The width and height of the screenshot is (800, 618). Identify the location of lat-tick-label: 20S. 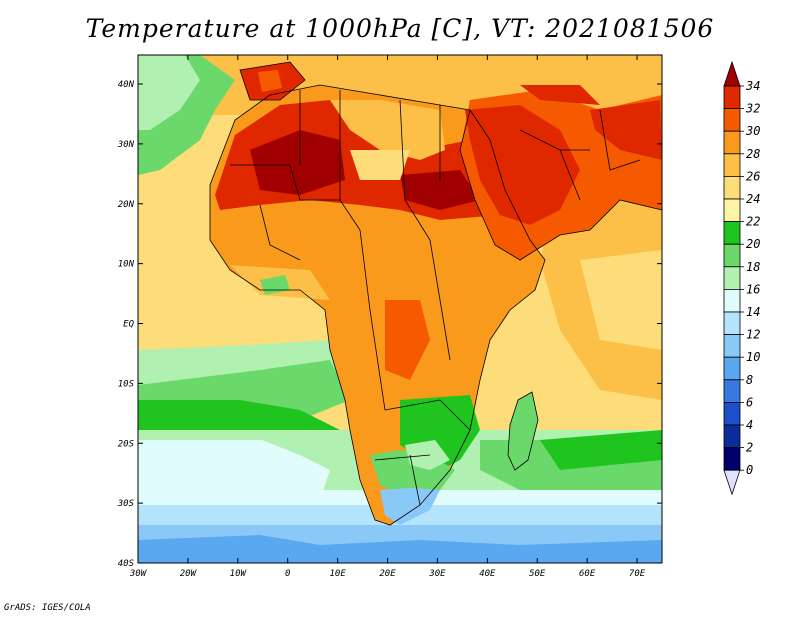
(126, 444).